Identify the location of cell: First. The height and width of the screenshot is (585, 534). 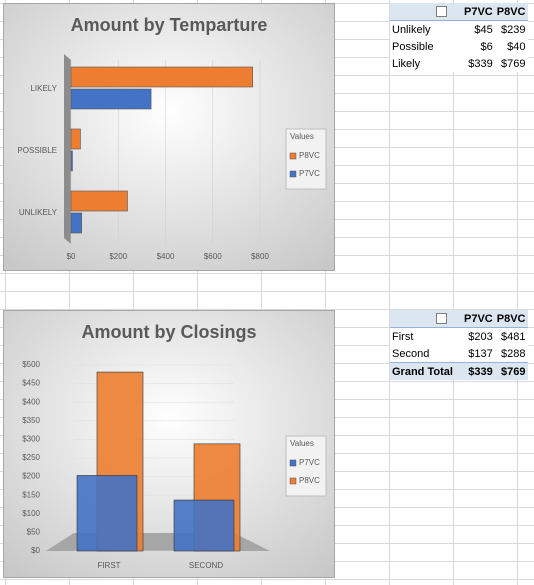
(403, 336).